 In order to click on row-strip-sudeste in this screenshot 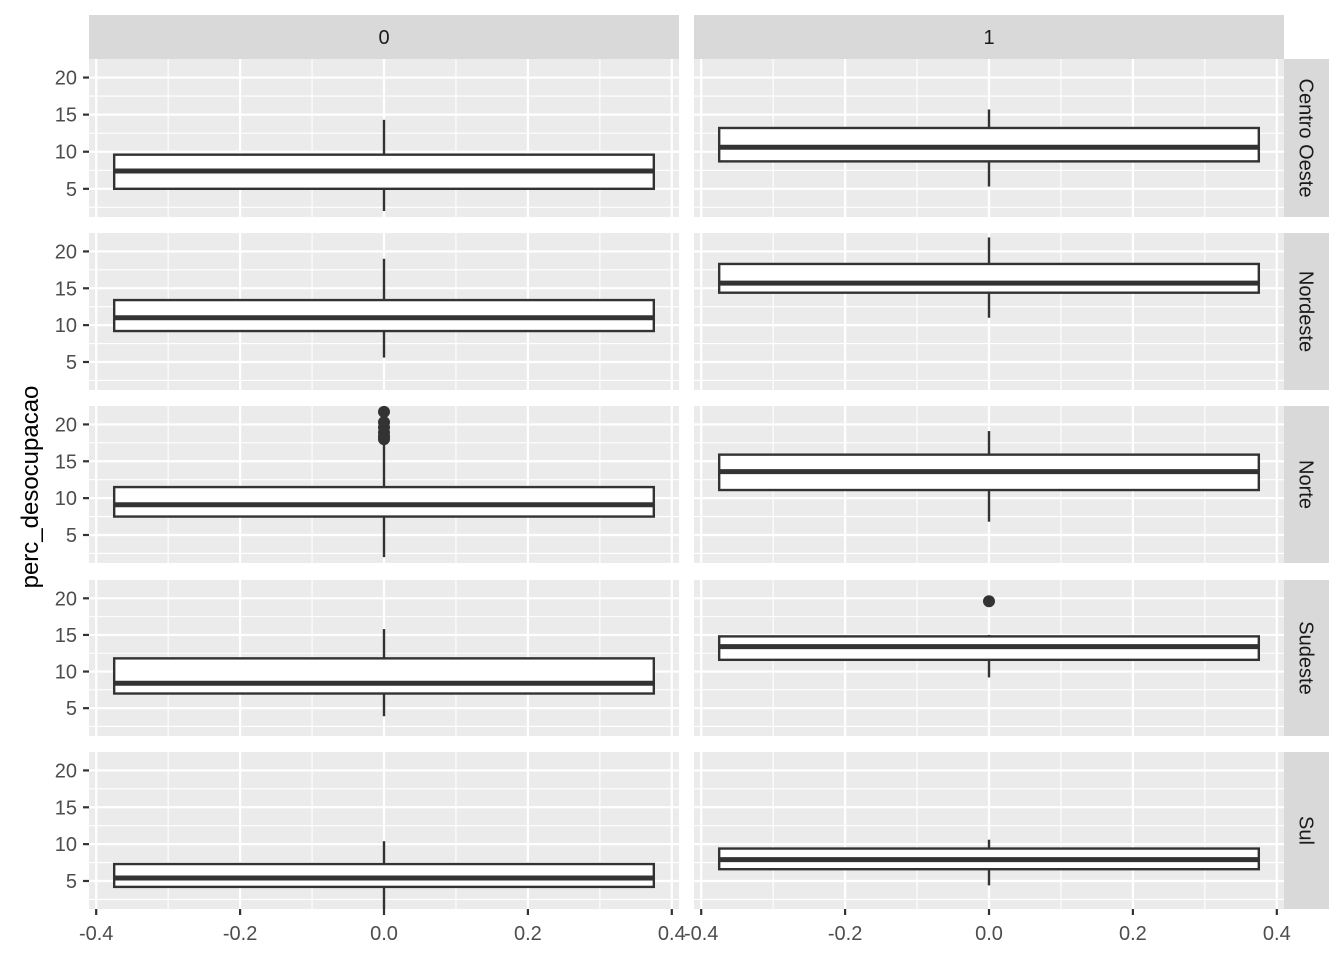, I will do `click(1306, 658)`.